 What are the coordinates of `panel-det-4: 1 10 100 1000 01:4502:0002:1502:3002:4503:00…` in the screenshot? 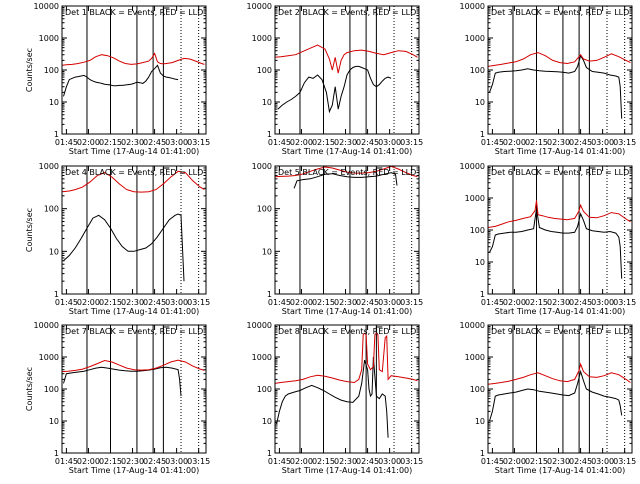 It's located at (117, 239).